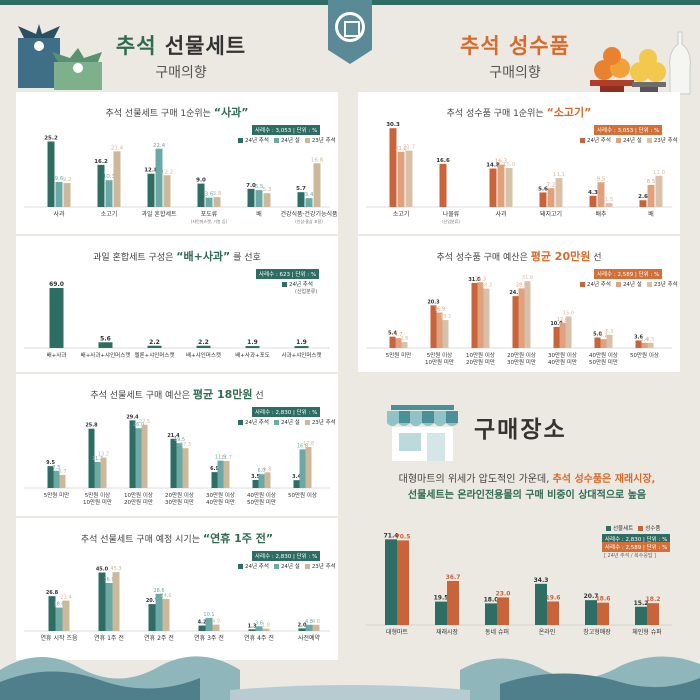 The width and height of the screenshot is (700, 700). Describe the element at coordinates (56, 284) in the screenshot. I see `data-label: 69.0` at that location.